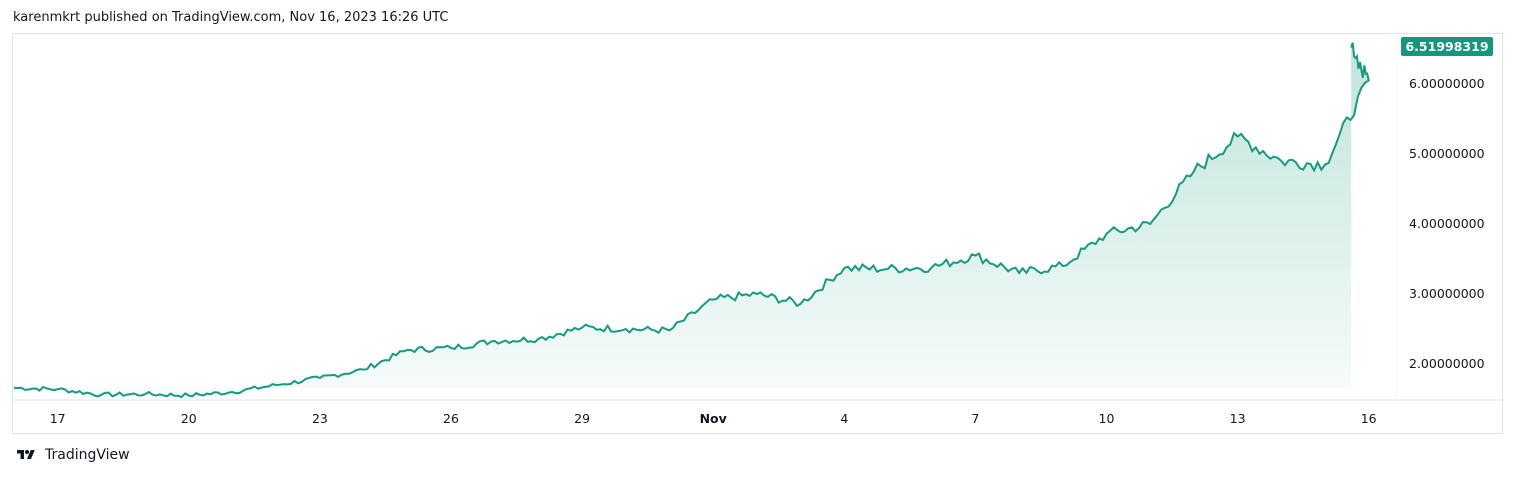  I want to click on time-tick-label: 17, so click(58, 418).